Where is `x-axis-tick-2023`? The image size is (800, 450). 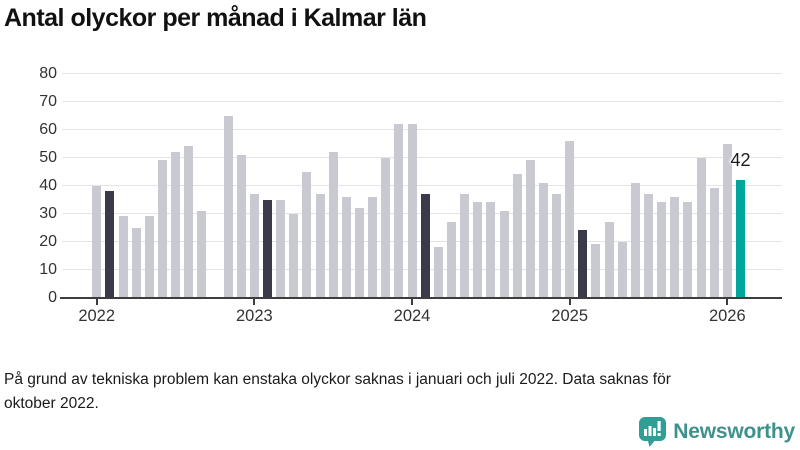 x-axis-tick-2023 is located at coordinates (254, 301).